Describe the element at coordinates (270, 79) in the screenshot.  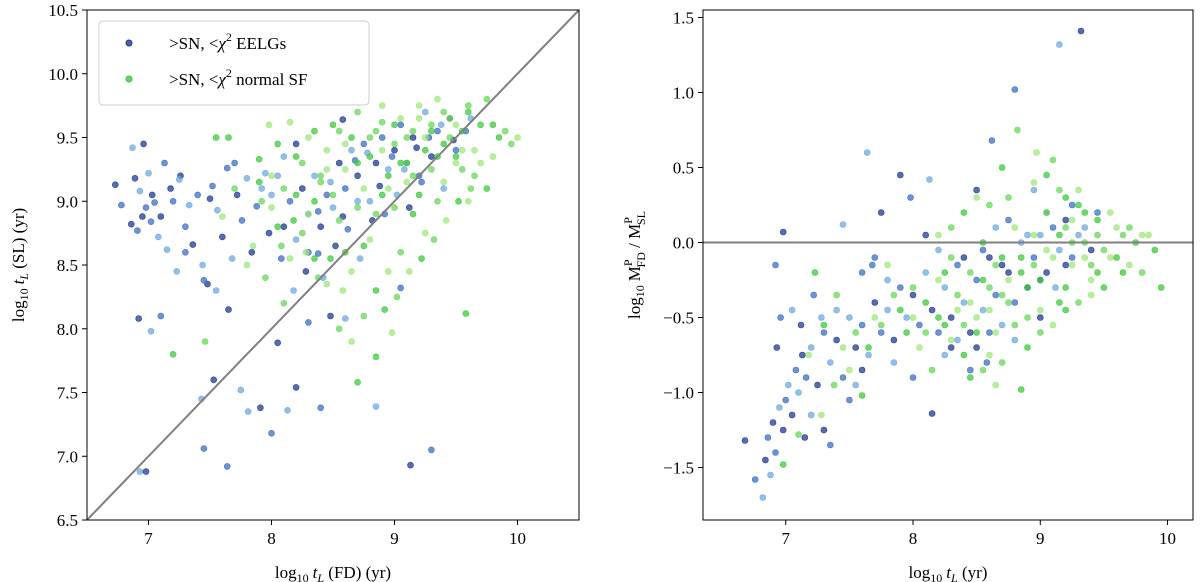
I see `legend-entry-label: normal SF` at that location.